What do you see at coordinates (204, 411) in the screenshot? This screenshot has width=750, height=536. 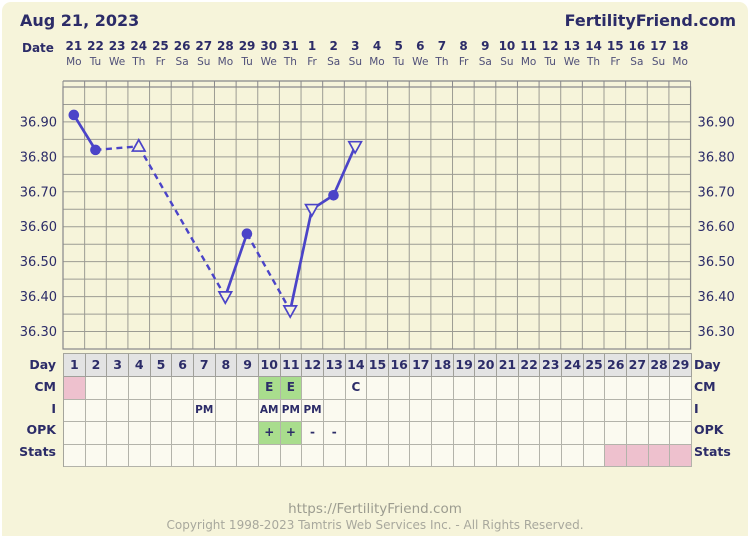 I see `intercourse-cell-day-7: PM` at bounding box center [204, 411].